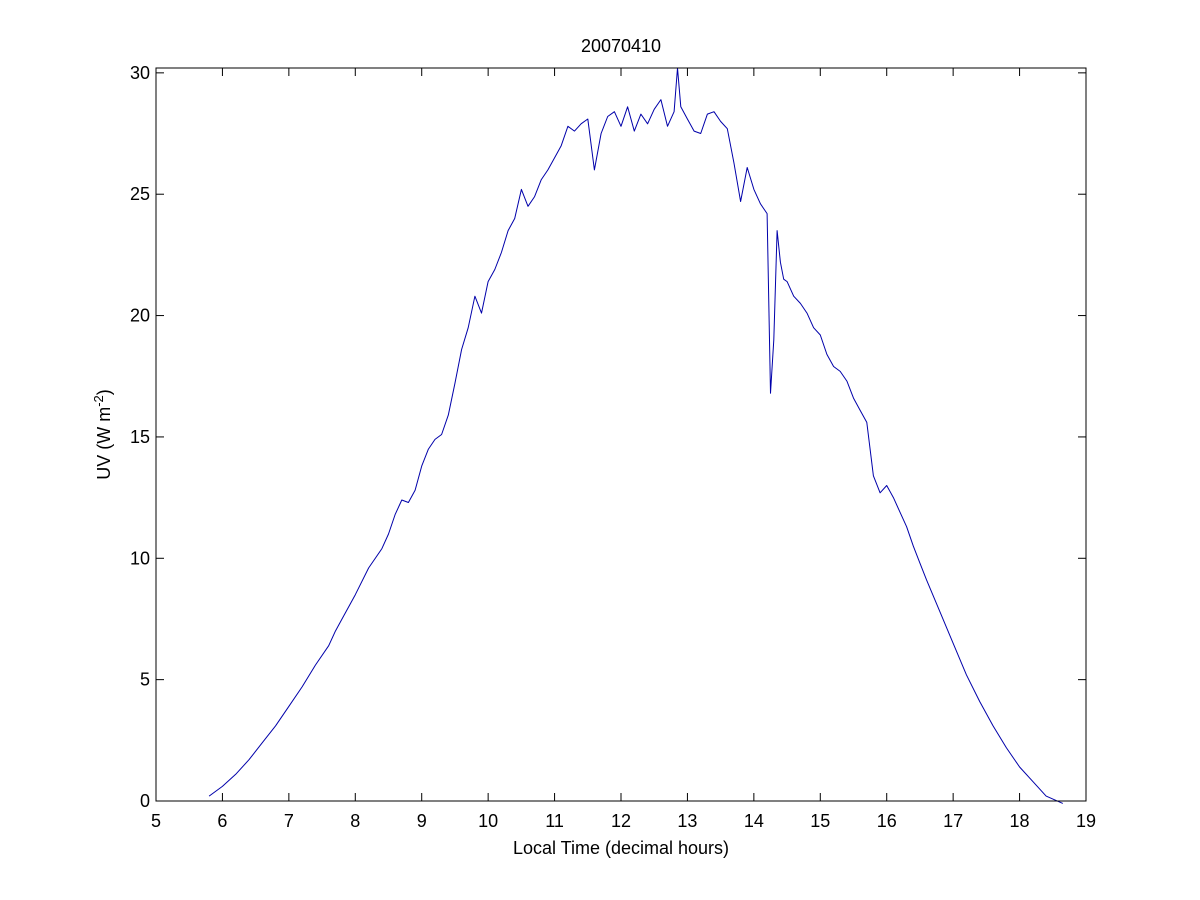  Describe the element at coordinates (887, 821) in the screenshot. I see `x-tick-label: 16` at that location.